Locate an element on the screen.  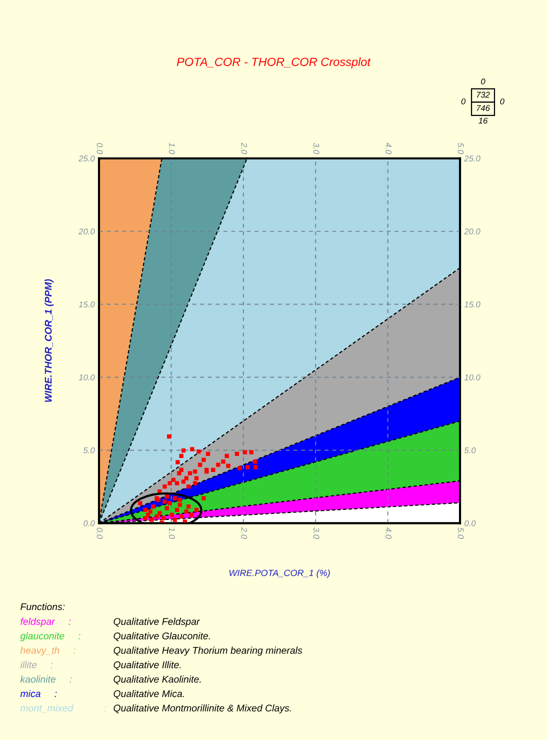
text: 732 is located at coordinates (483, 95).